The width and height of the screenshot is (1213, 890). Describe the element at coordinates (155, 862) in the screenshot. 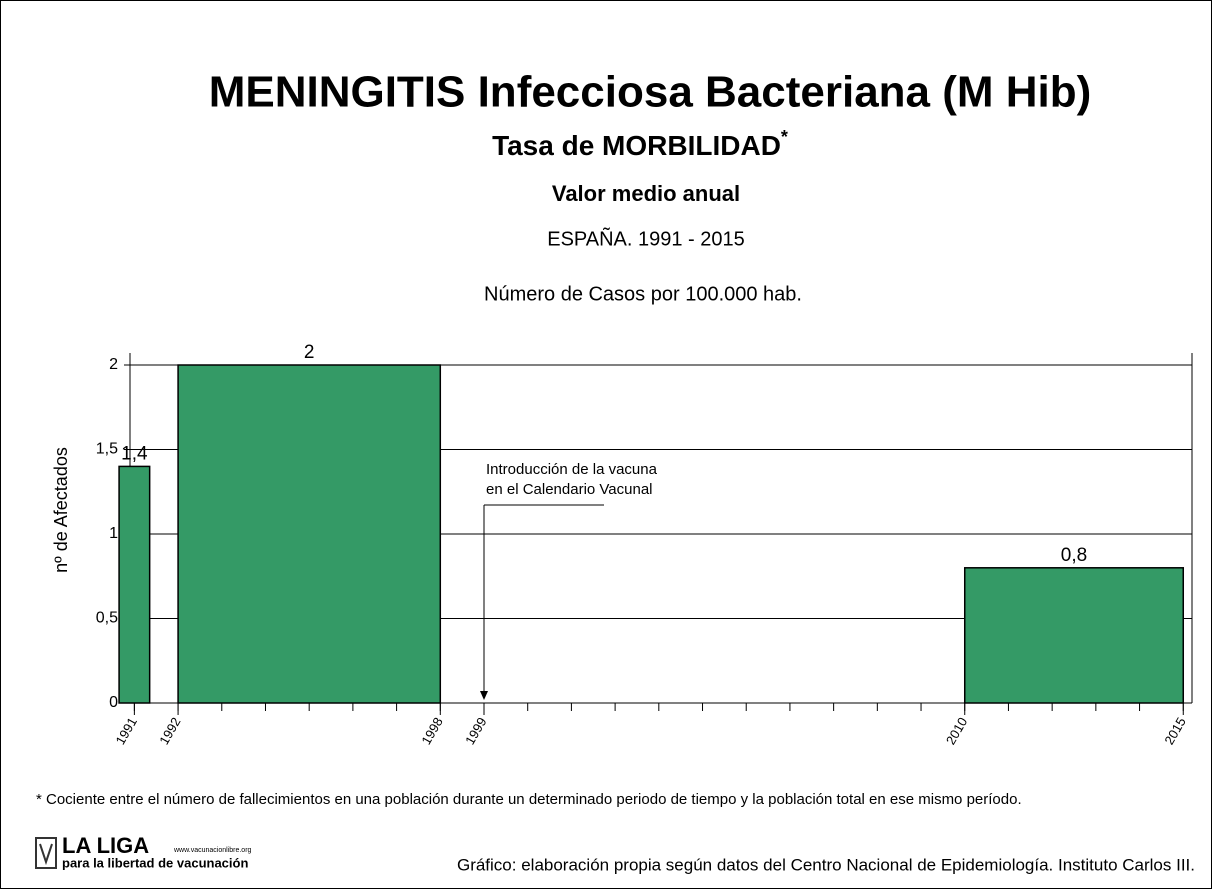

I see `logo-tagline: para la libertad de vacunación` at that location.